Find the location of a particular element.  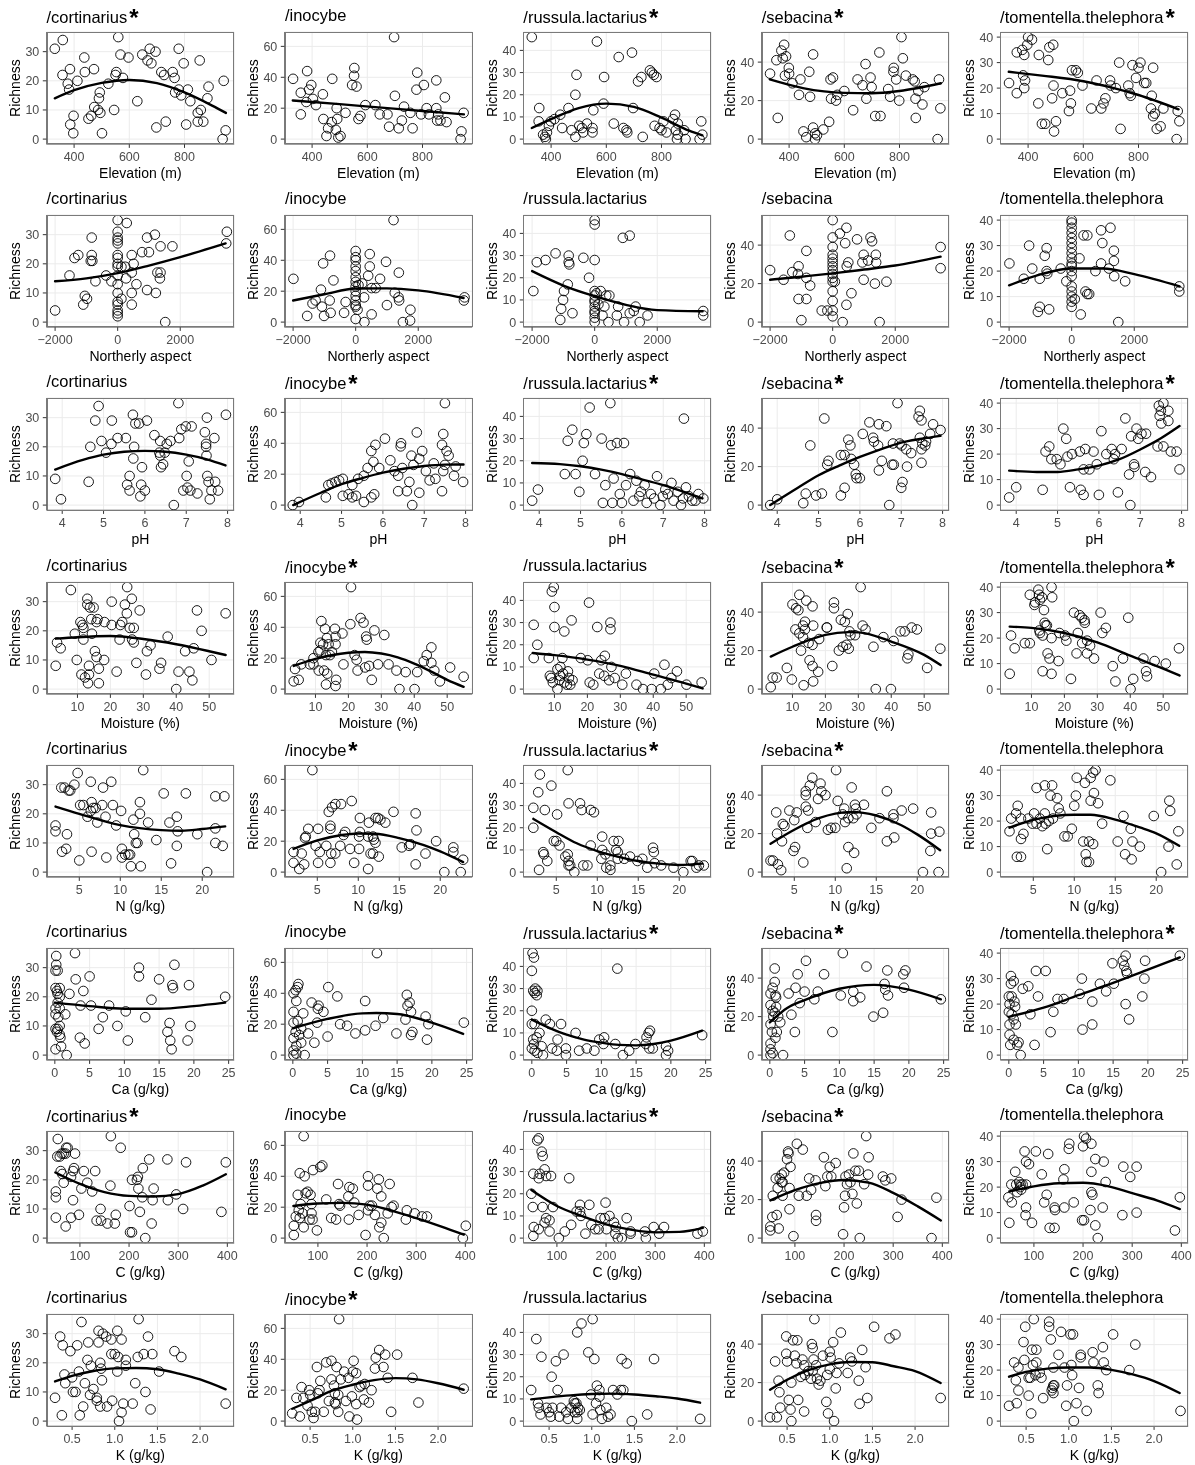

y-tick-label: 10 is located at coordinates (32, 110).